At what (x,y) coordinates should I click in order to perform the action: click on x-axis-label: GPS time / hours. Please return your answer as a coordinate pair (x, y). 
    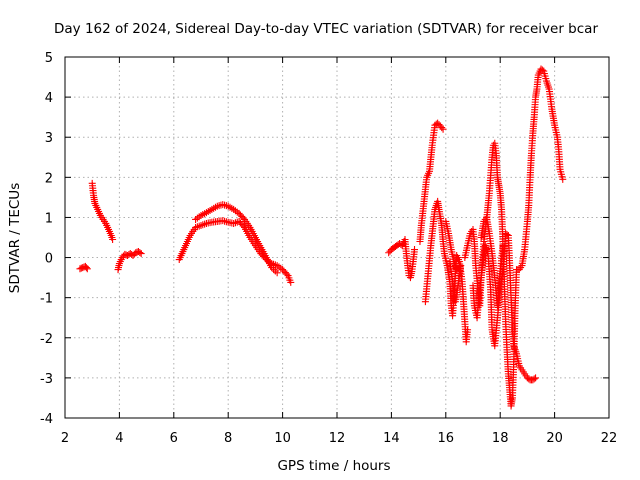
    Looking at the image, I should click on (333, 466).